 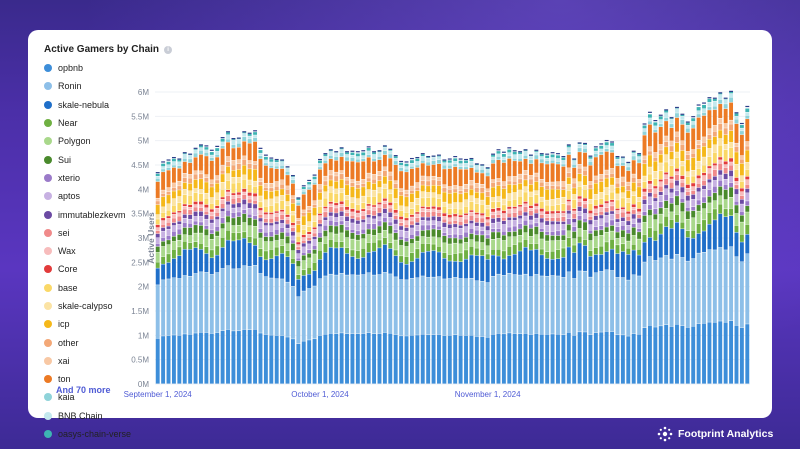 I want to click on legend-item: Polygon, so click(x=104, y=141).